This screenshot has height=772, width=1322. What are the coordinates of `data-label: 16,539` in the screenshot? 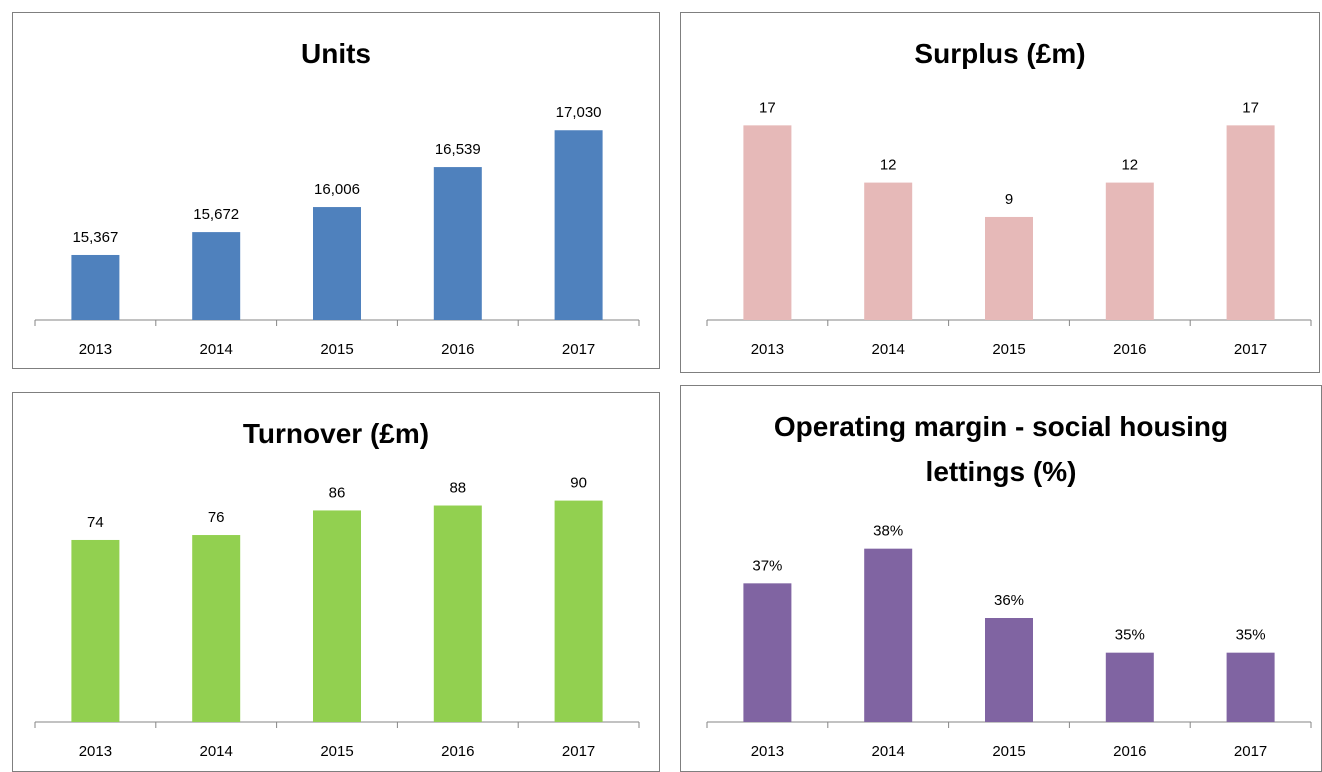 It's located at (458, 149).